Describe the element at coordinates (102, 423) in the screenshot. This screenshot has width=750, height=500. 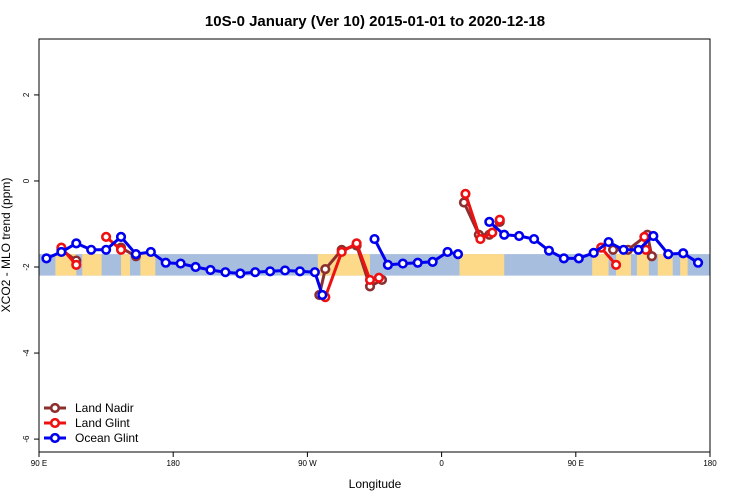
I see `legend-land-glint-label: Land Glint` at that location.